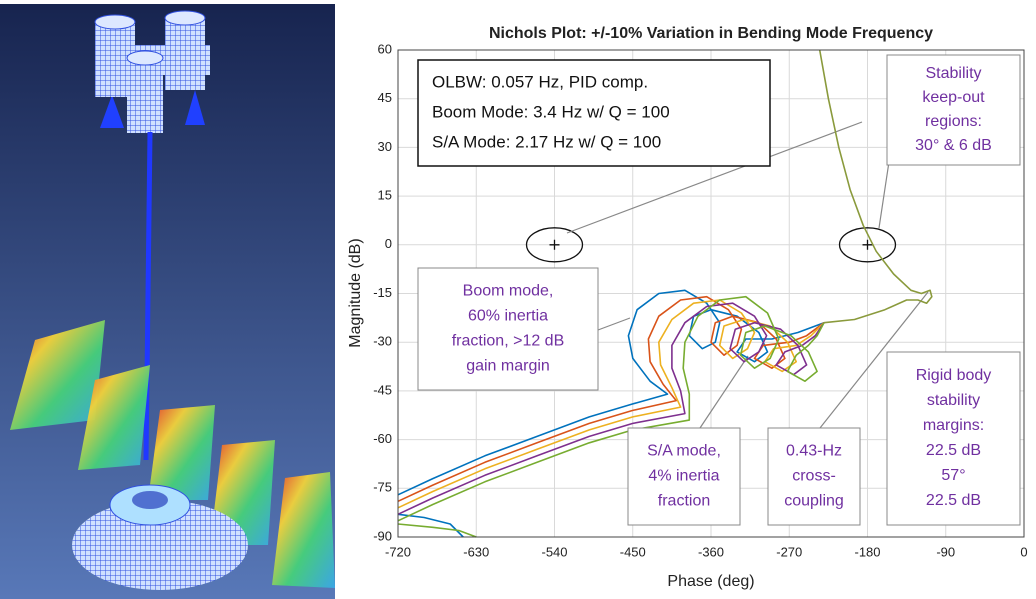 Image resolution: width=1036 pixels, height=599 pixels. Describe the element at coordinates (711, 551) in the screenshot. I see `x-tick-label: -360` at that location.